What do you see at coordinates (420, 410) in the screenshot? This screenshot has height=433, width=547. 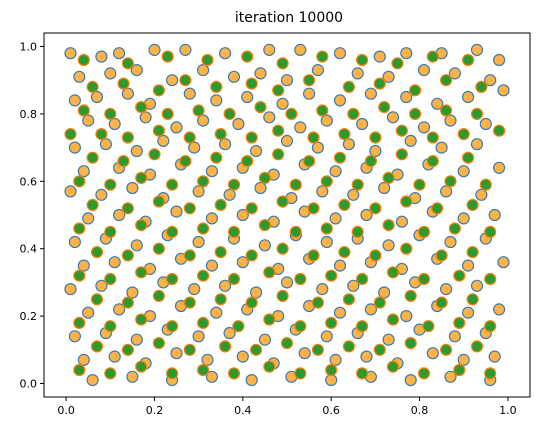 I see `x-tick-label: 0.8` at bounding box center [420, 410].